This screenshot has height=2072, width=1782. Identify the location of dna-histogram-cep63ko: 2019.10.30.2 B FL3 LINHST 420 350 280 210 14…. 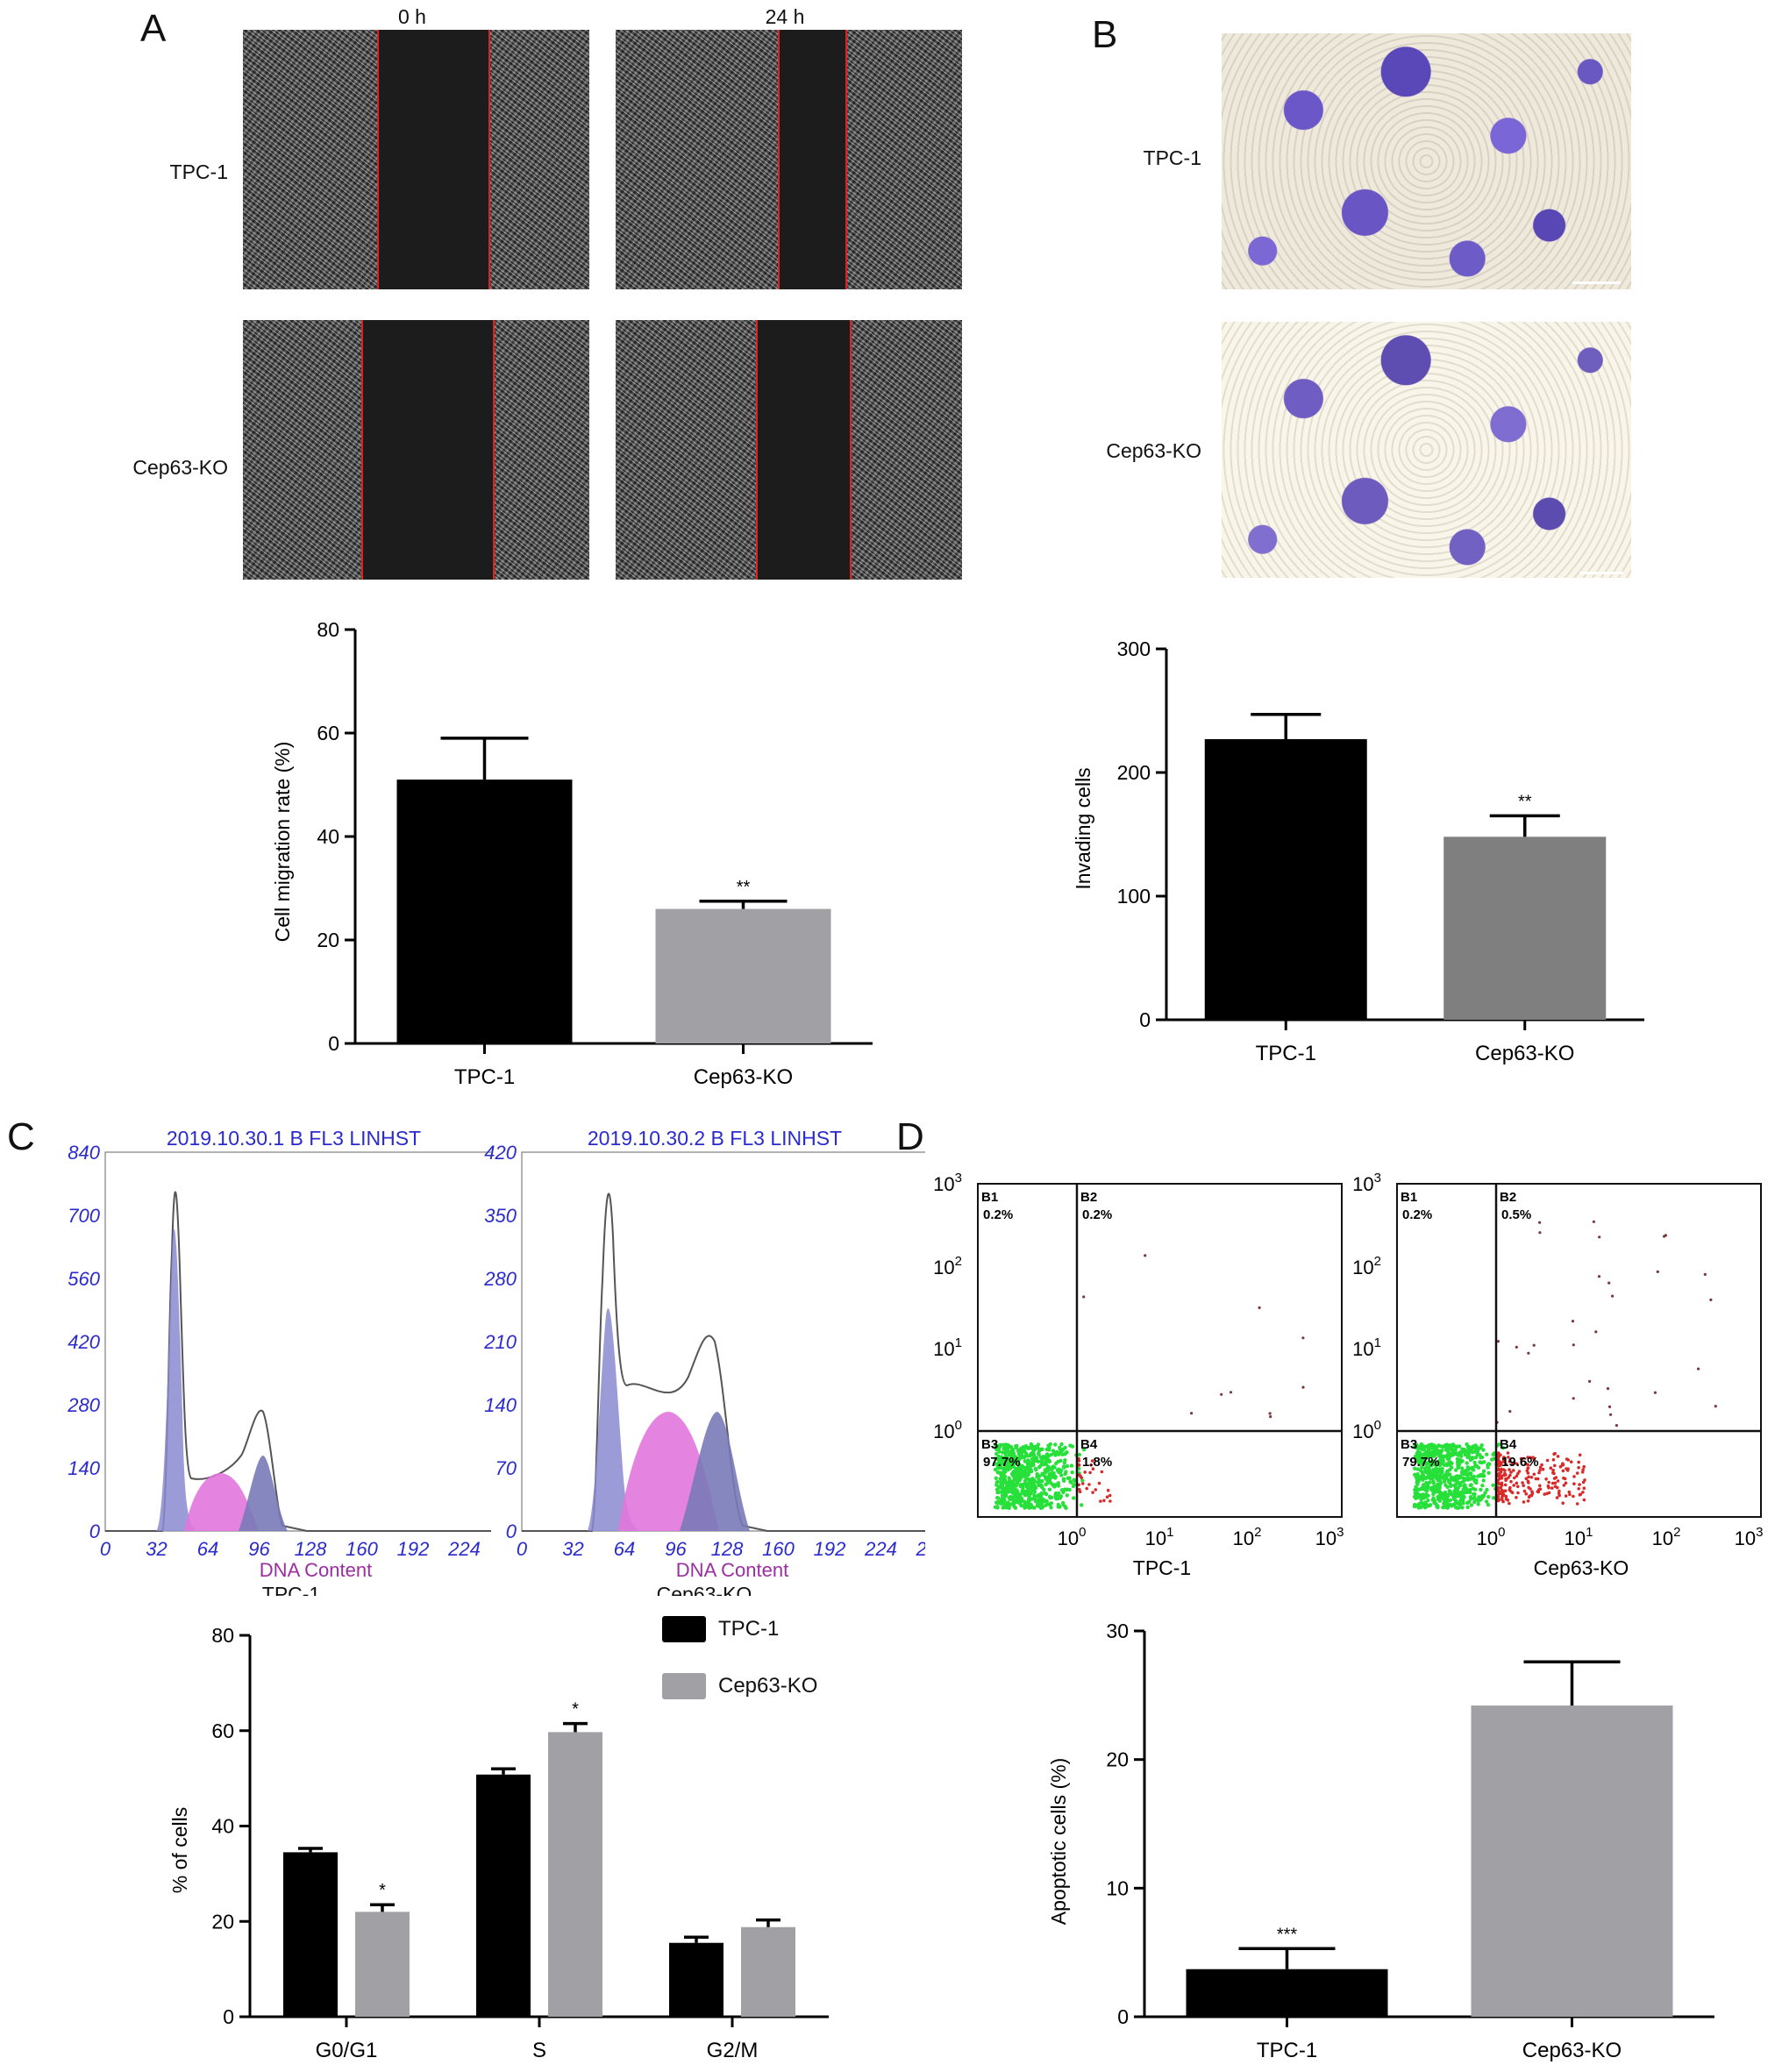
(704, 1361).